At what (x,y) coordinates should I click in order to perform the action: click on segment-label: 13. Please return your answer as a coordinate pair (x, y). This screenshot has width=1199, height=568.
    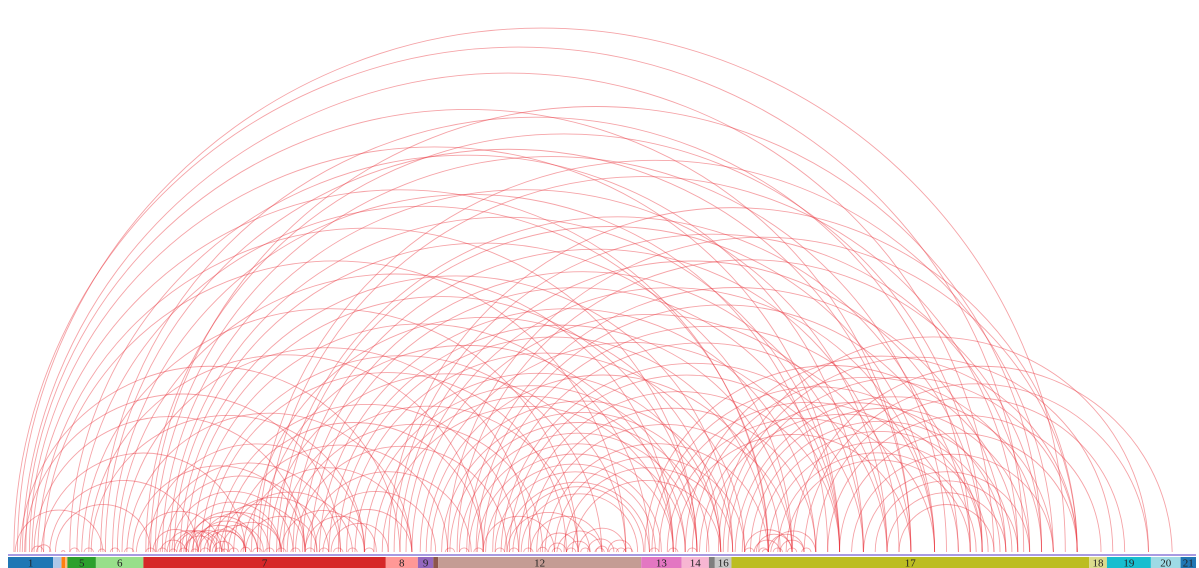
    Looking at the image, I should click on (662, 563).